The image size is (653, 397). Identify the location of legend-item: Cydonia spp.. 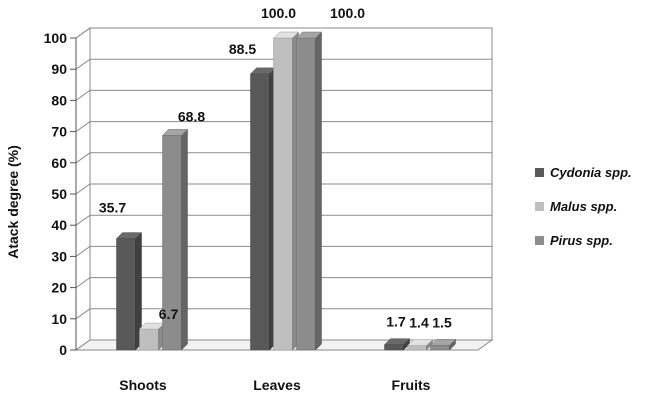
(583, 172).